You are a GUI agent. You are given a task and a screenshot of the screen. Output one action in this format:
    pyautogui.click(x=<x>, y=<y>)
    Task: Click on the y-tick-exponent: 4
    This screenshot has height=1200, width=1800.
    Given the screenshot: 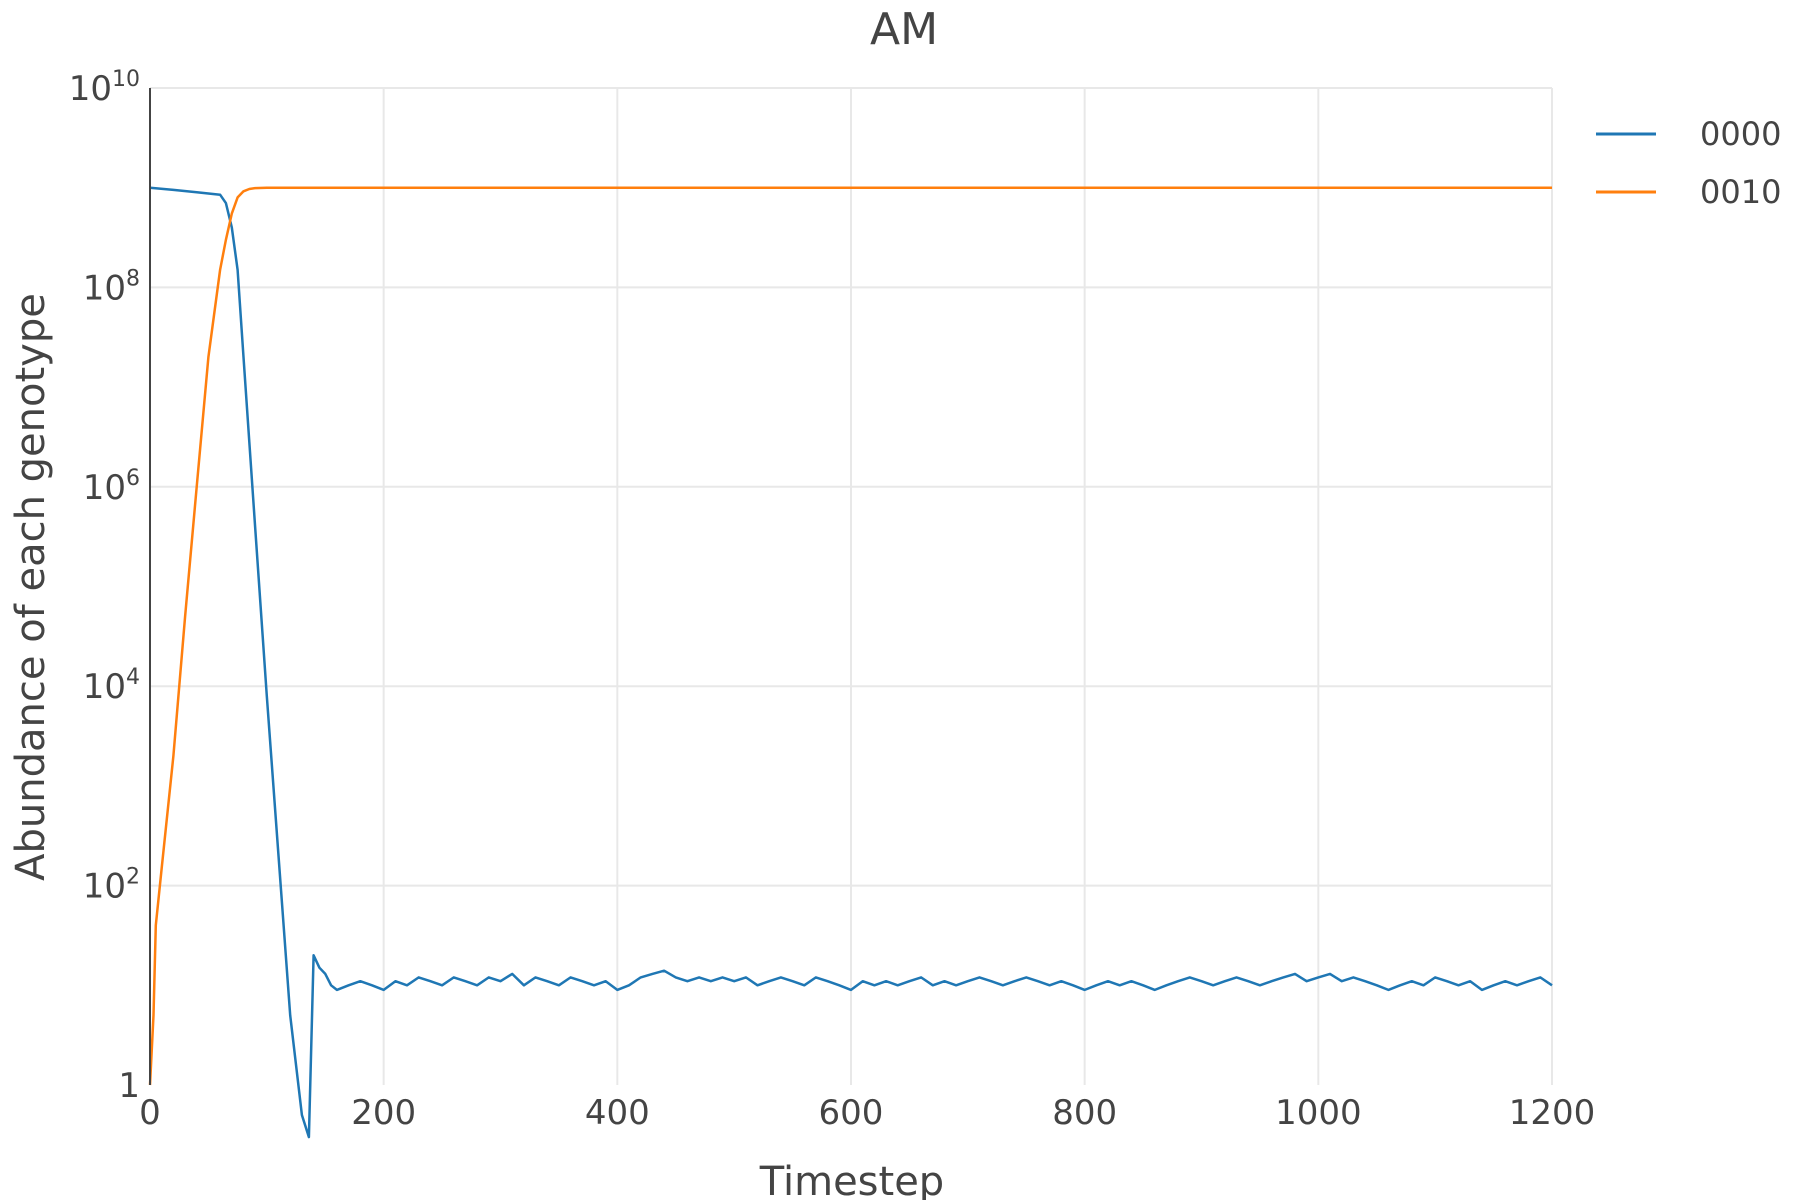 What is the action you would take?
    pyautogui.click(x=133, y=677)
    